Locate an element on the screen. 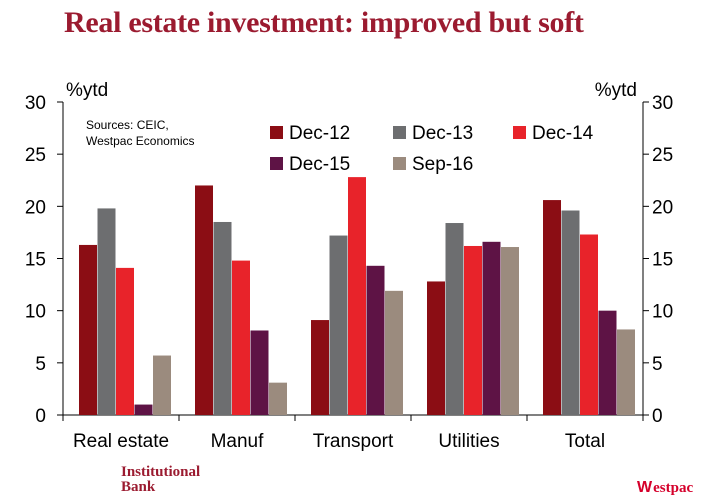  y-tick-label-right: 5 is located at coordinates (657, 364).